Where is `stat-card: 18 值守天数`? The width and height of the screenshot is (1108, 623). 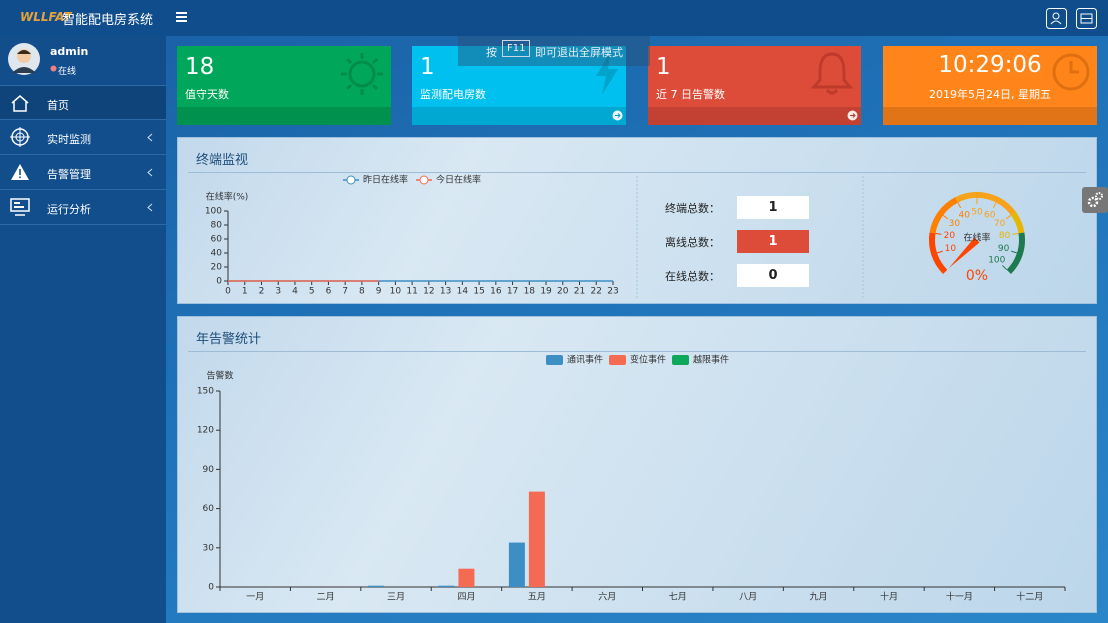 stat-card: 18 值守天数 is located at coordinates (284, 85).